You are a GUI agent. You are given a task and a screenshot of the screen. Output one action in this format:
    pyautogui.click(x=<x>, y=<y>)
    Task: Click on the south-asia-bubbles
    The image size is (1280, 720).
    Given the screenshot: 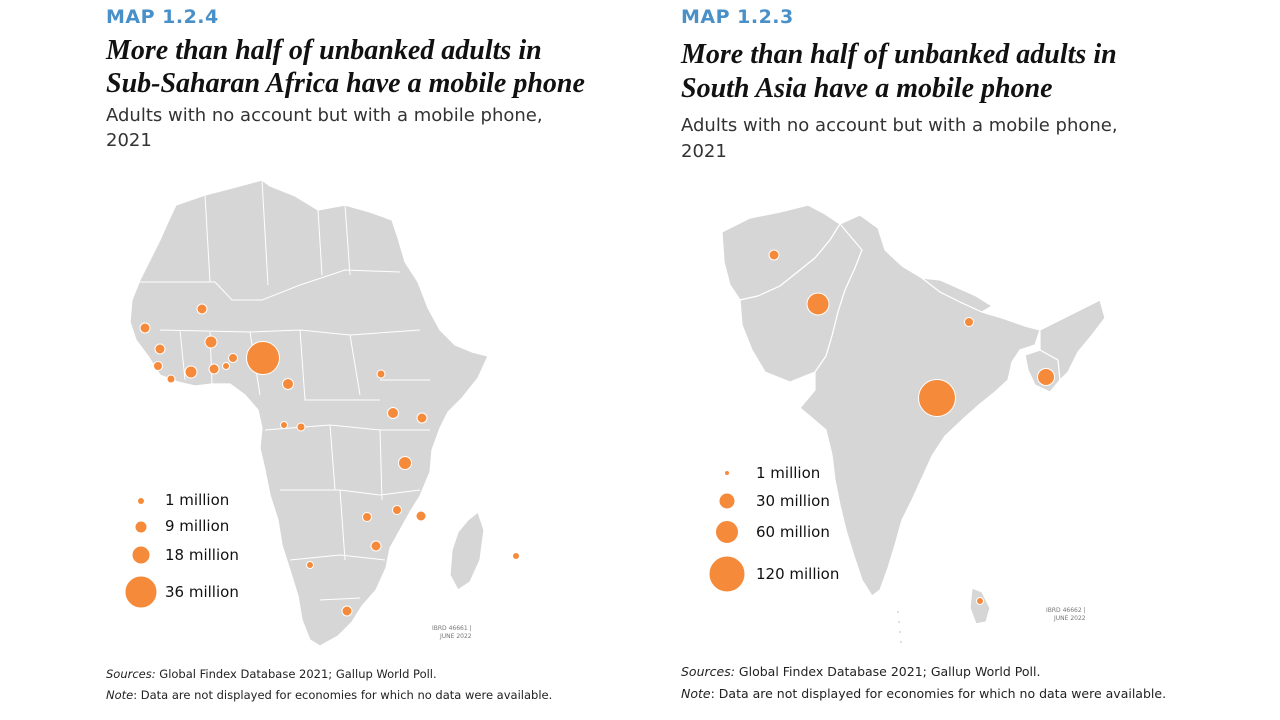 What is the action you would take?
    pyautogui.click(x=911, y=427)
    